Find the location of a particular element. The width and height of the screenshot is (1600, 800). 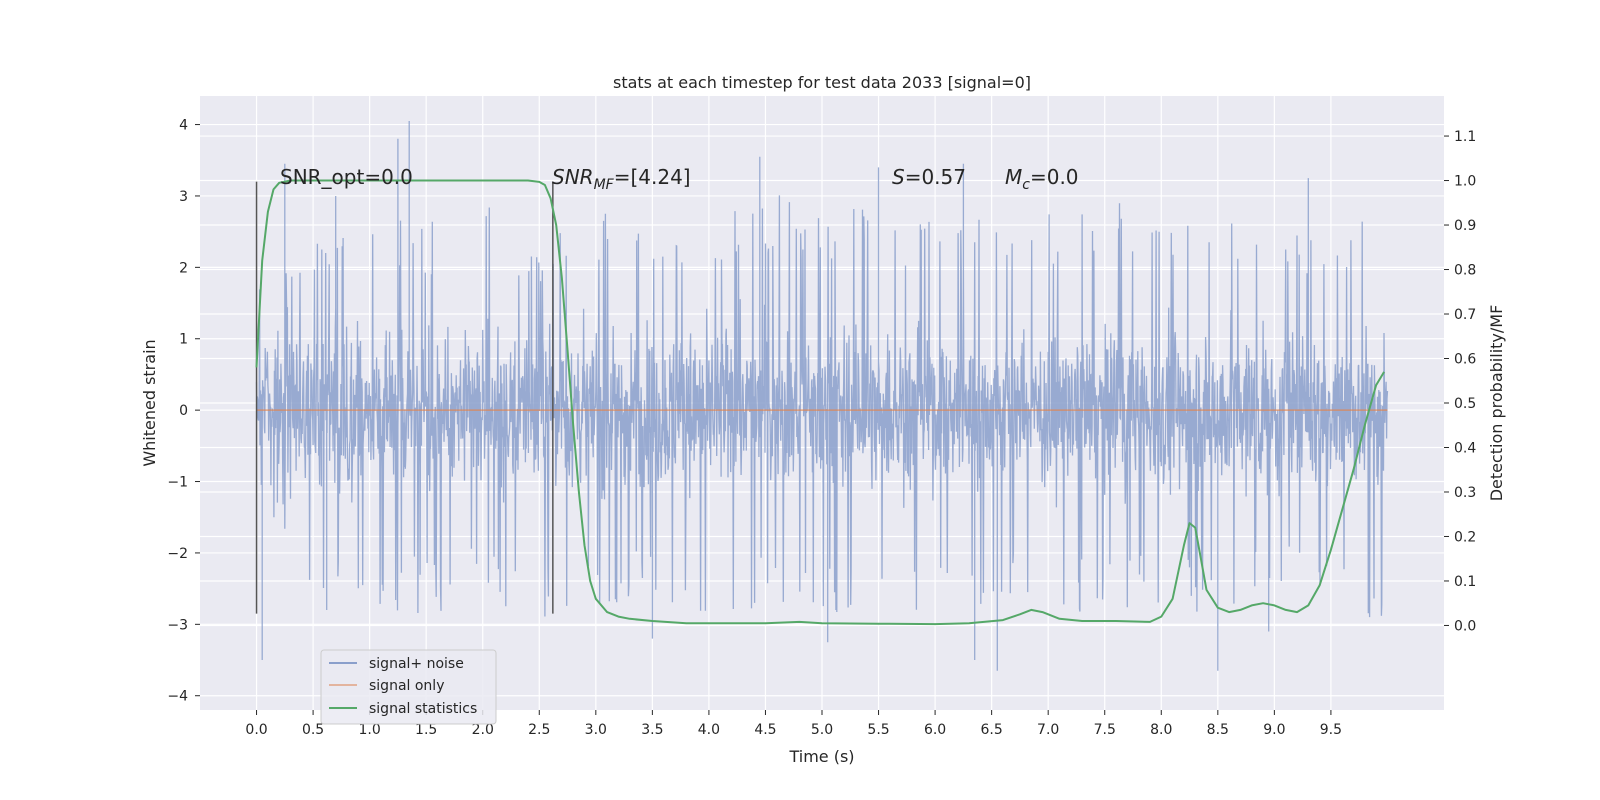

y-right-tick-label: 0.2 is located at coordinates (1465, 537).